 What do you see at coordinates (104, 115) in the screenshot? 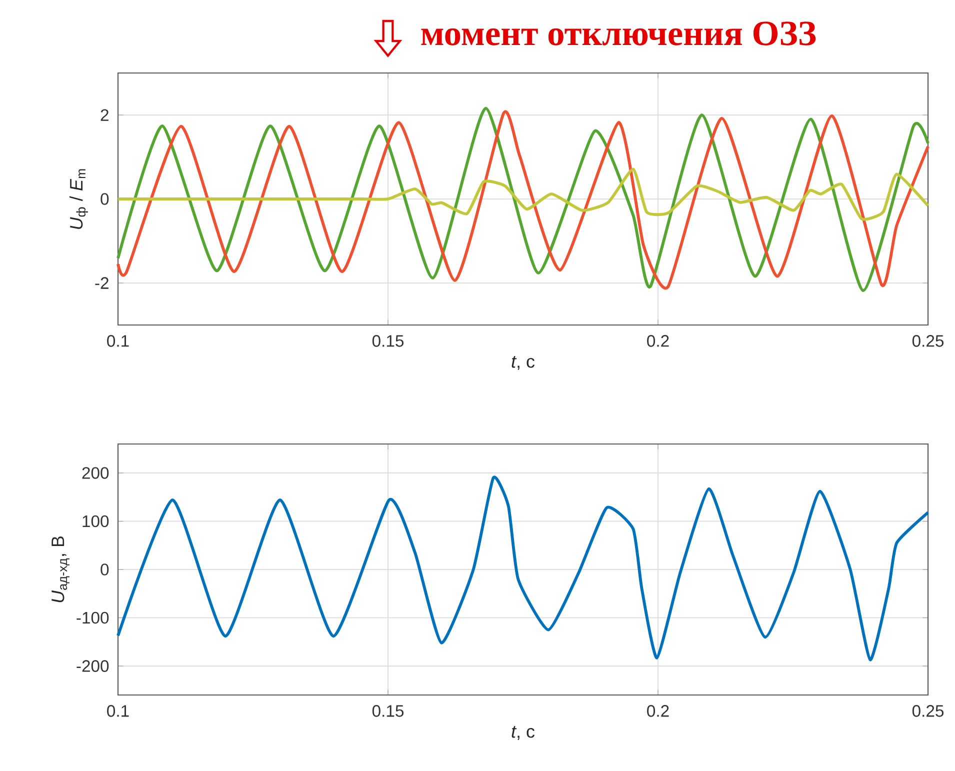
I see `y-tick-label: 2` at bounding box center [104, 115].